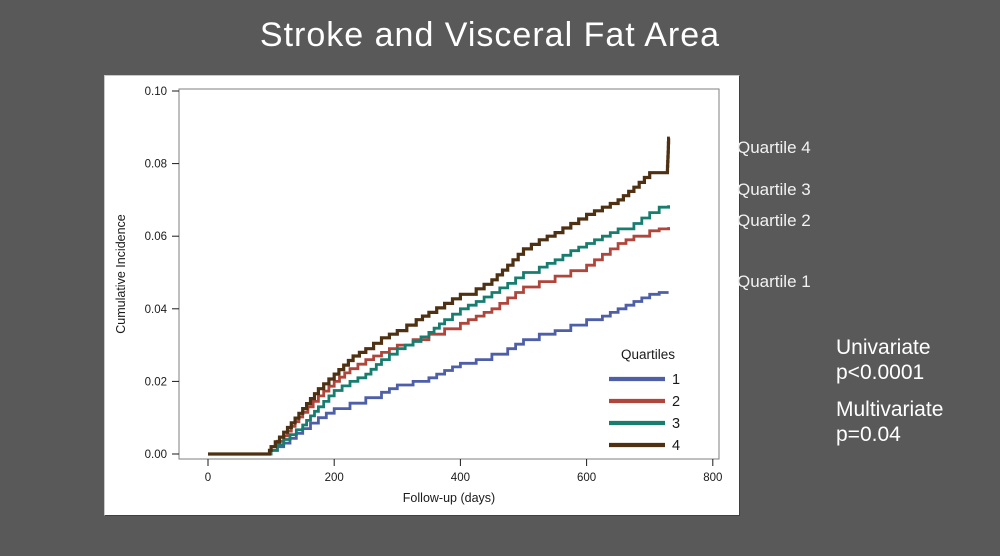  Describe the element at coordinates (490, 35) in the screenshot. I see `slide-title: Stroke and Visceral Fat Area` at that location.